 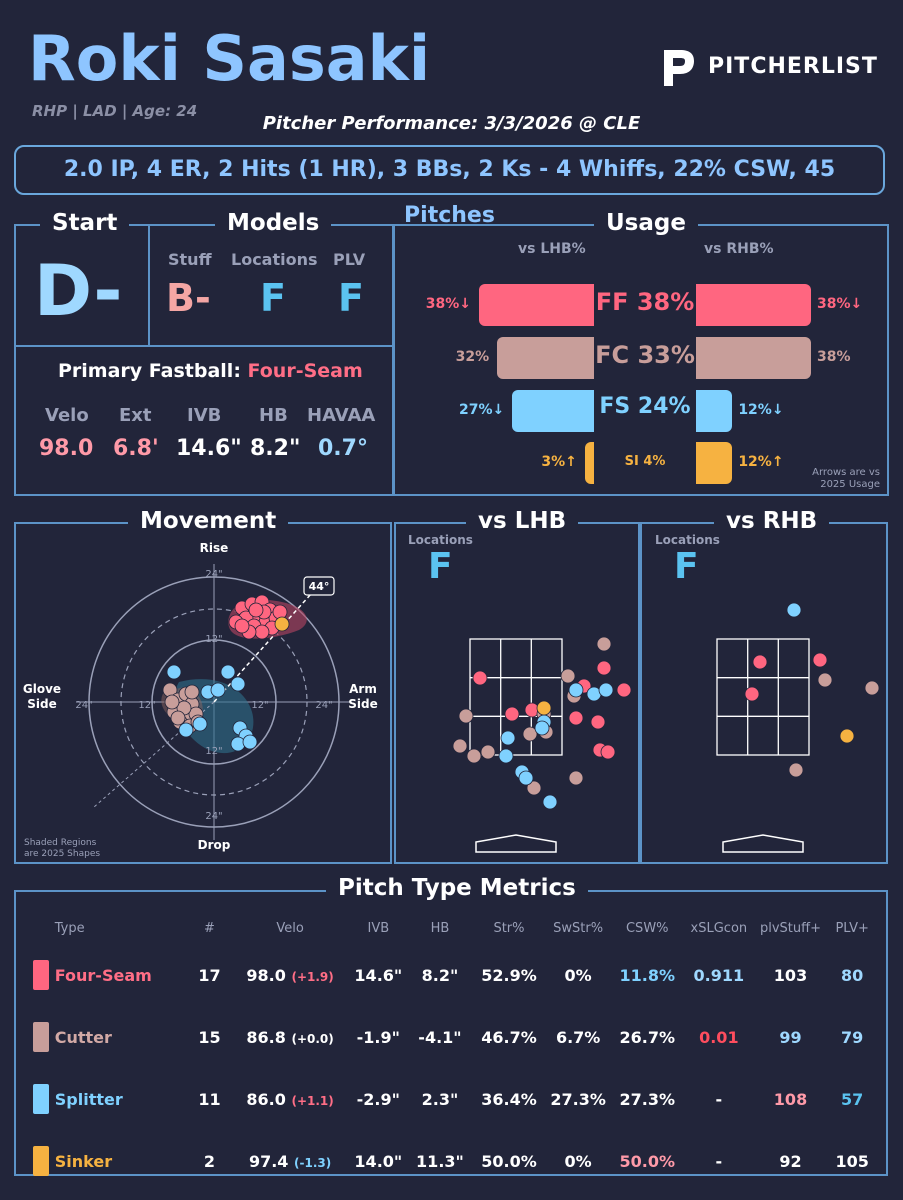 I want to click on csw-cell: 11.8%, so click(x=647, y=975).